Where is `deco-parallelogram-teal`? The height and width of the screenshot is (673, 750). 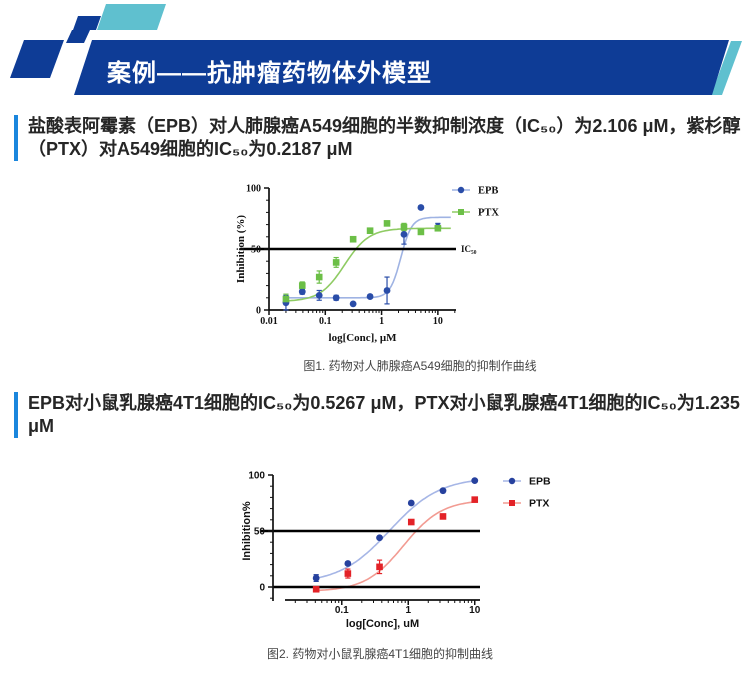 deco-parallelogram-teal is located at coordinates (131, 17).